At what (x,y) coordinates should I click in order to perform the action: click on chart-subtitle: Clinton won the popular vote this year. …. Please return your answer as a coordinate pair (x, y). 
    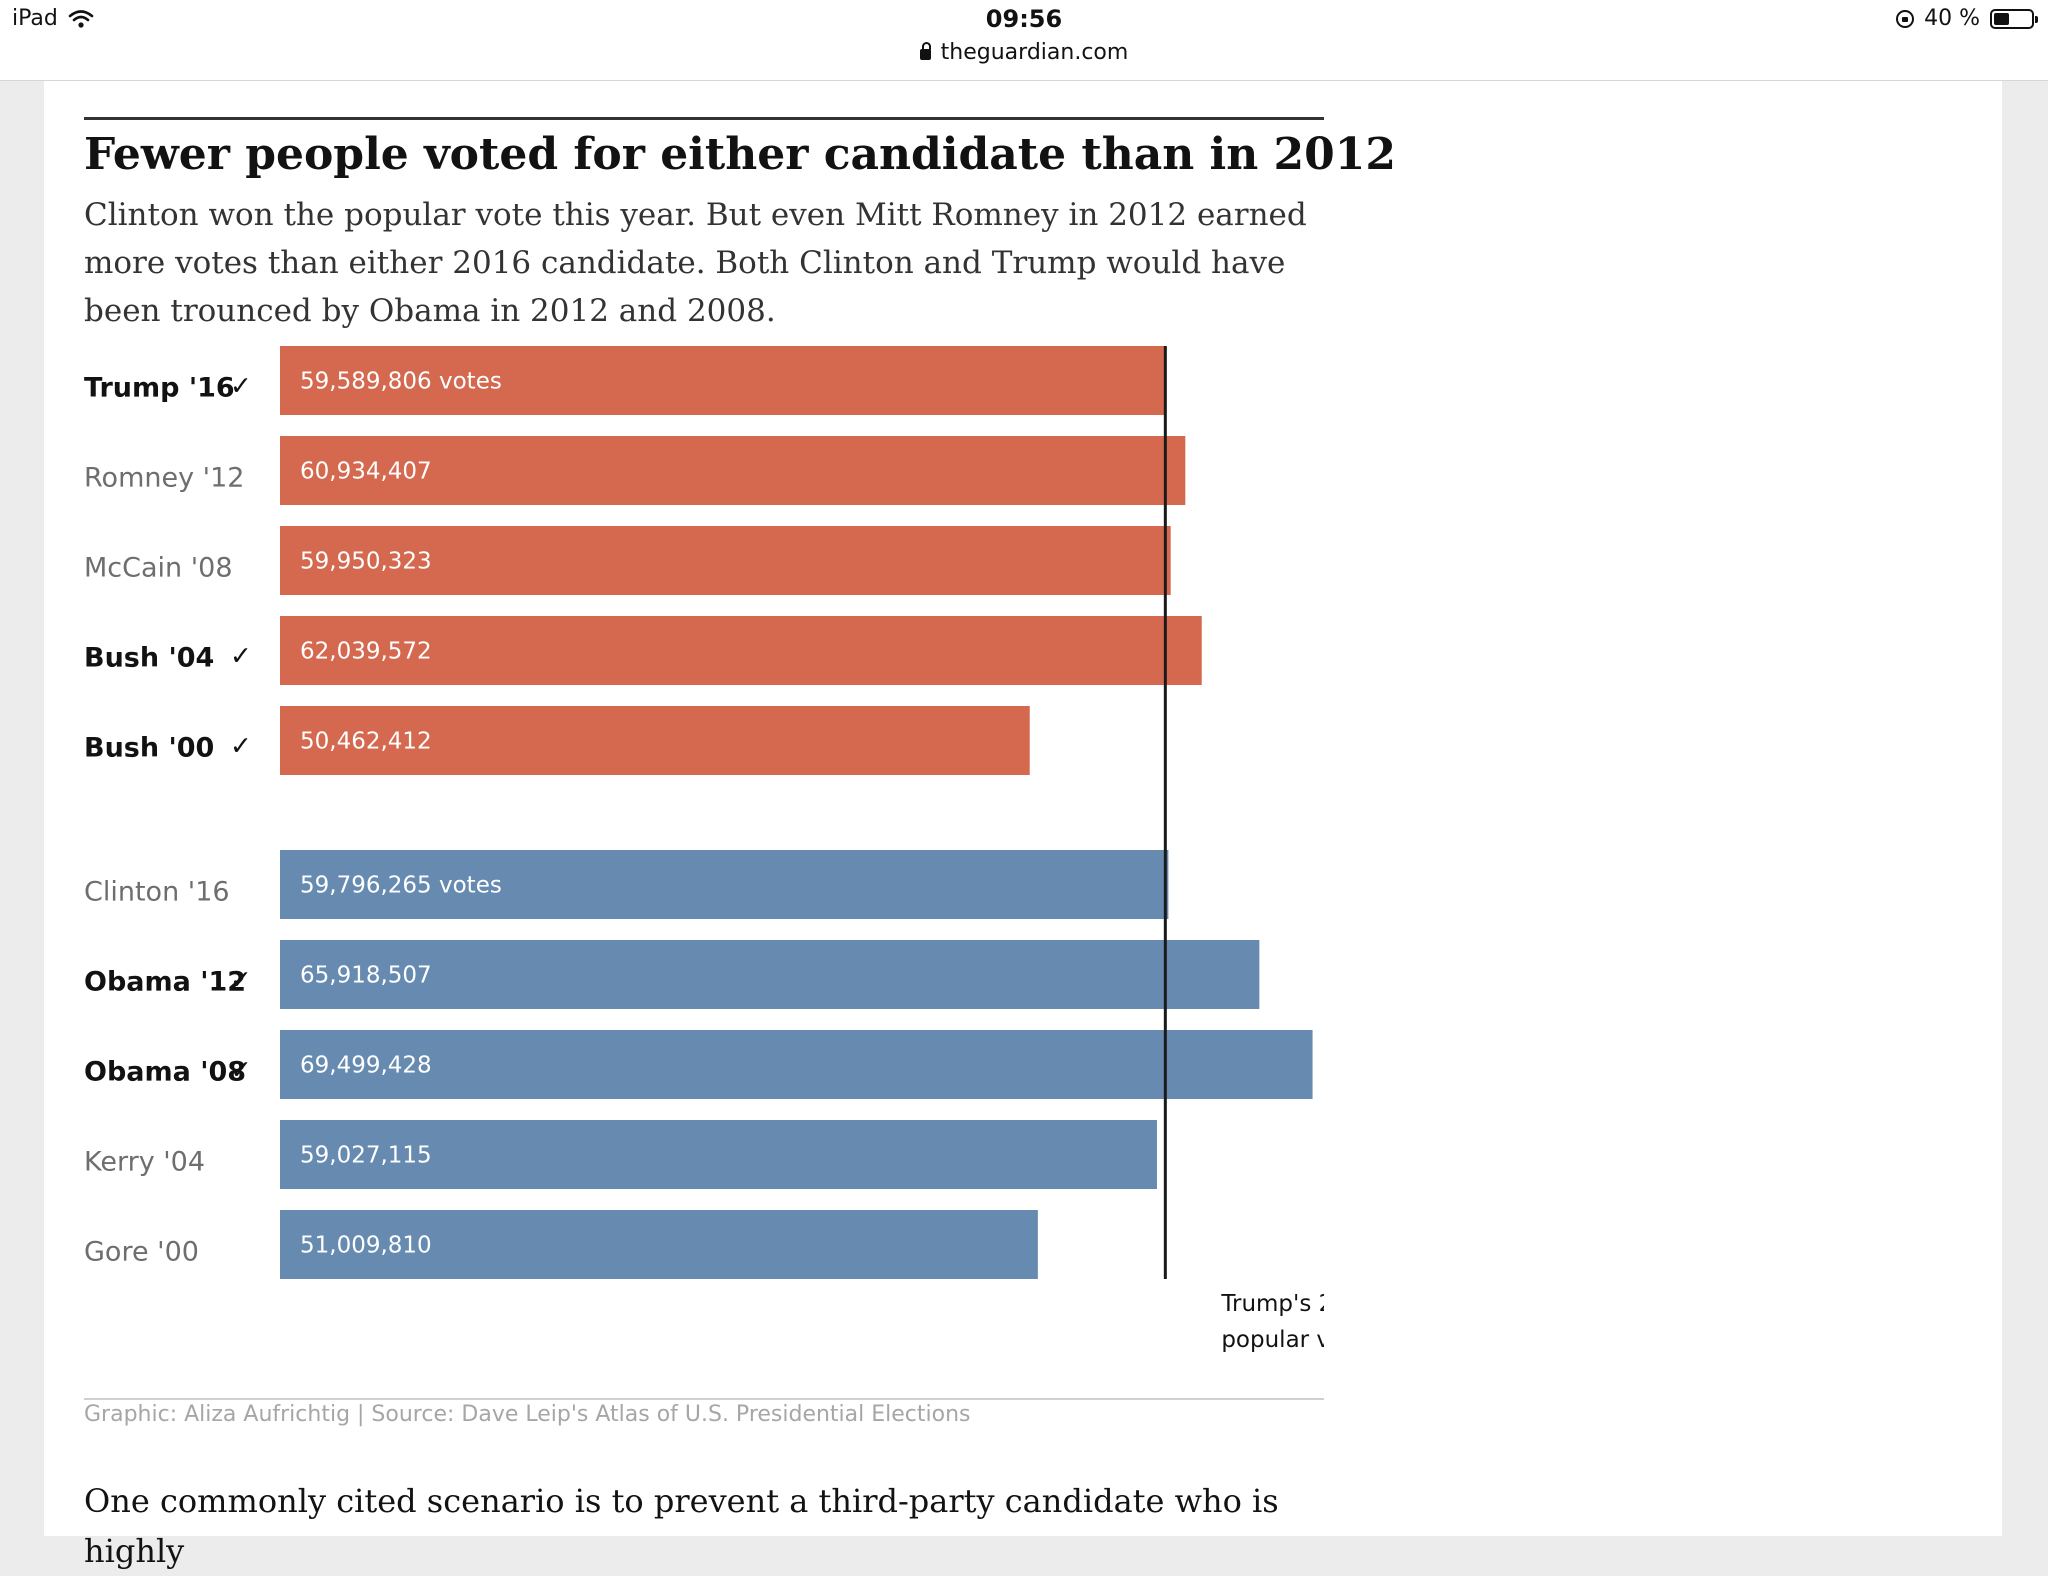
    Looking at the image, I should click on (695, 263).